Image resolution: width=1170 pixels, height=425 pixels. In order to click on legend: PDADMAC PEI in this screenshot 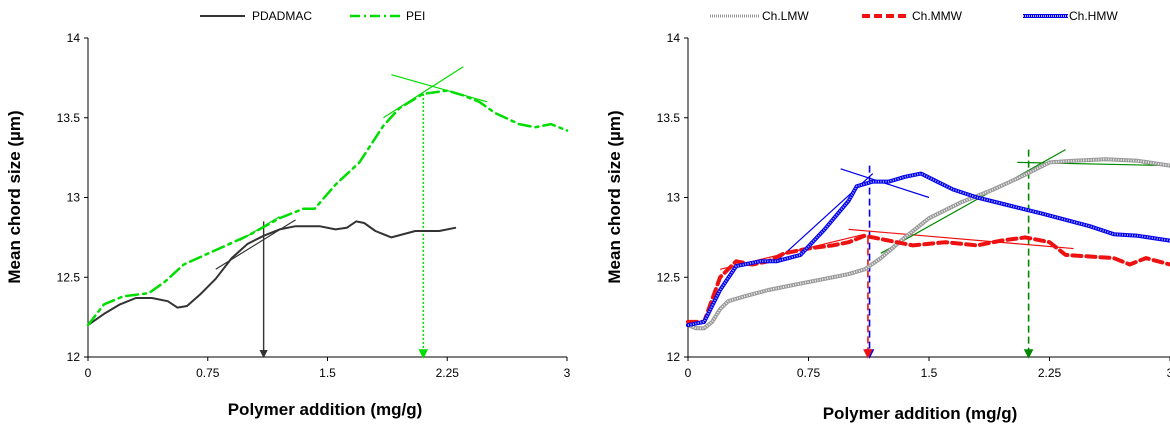, I will do `click(312, 16)`.